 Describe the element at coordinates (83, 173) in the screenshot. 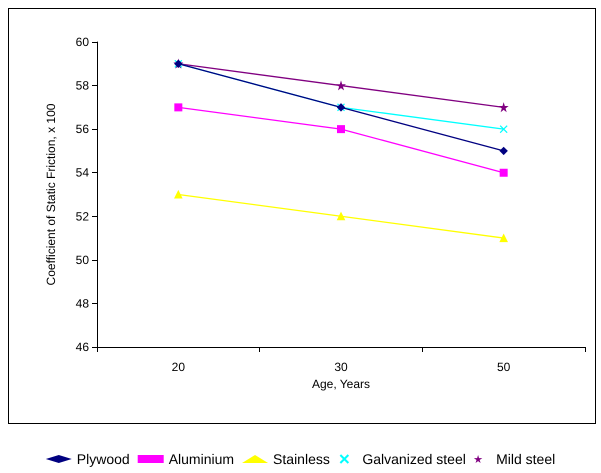

I see `y-tick-label: 54` at that location.